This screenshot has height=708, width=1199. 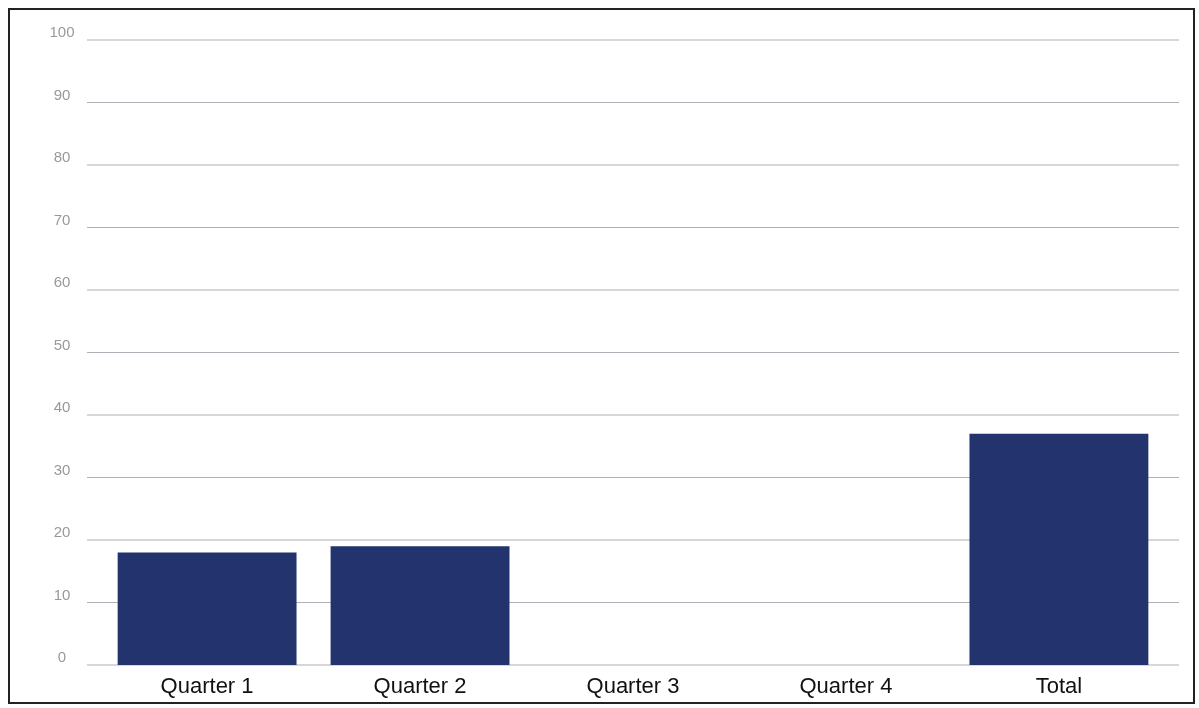 I want to click on y-tick-label: 10, so click(x=62, y=594).